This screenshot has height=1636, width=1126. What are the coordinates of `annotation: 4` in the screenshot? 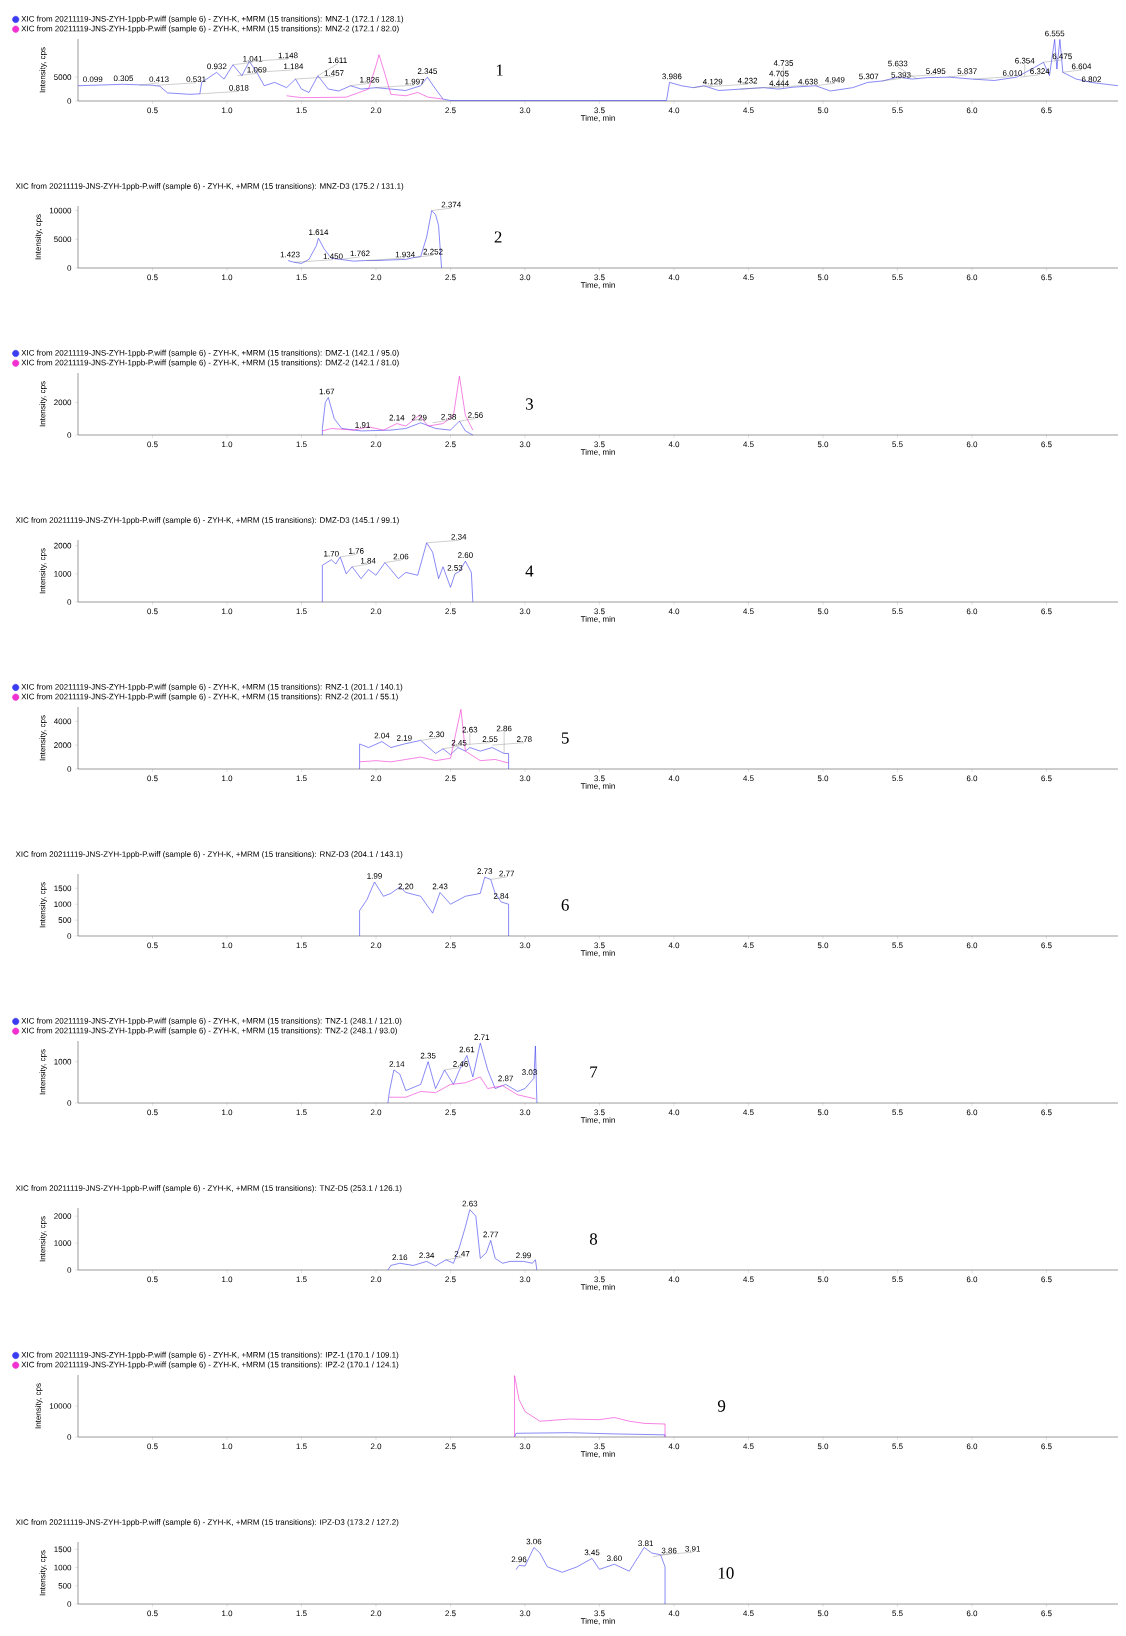 It's located at (529, 571).